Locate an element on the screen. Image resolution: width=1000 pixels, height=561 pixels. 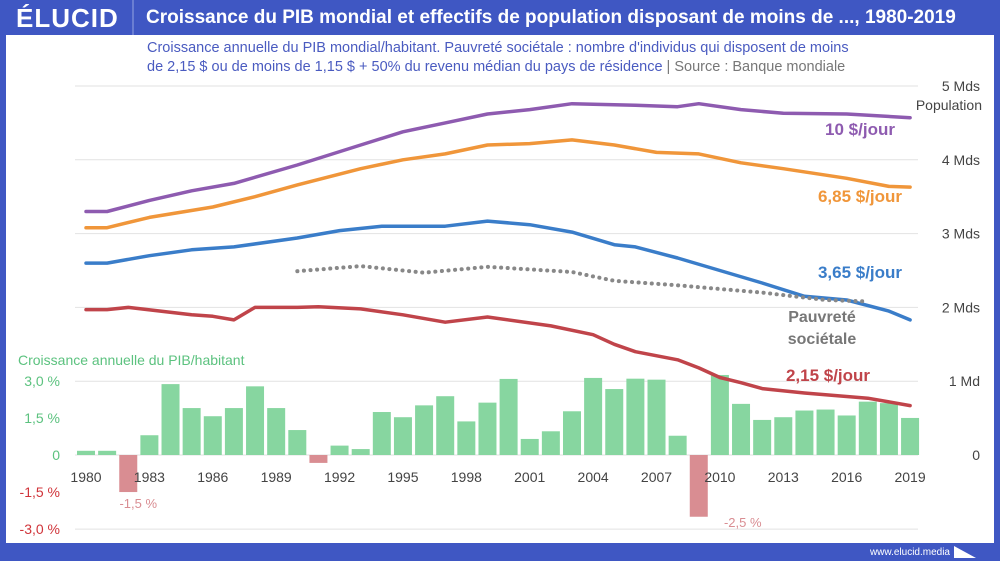
x-tick: 2001 is located at coordinates (529, 477).